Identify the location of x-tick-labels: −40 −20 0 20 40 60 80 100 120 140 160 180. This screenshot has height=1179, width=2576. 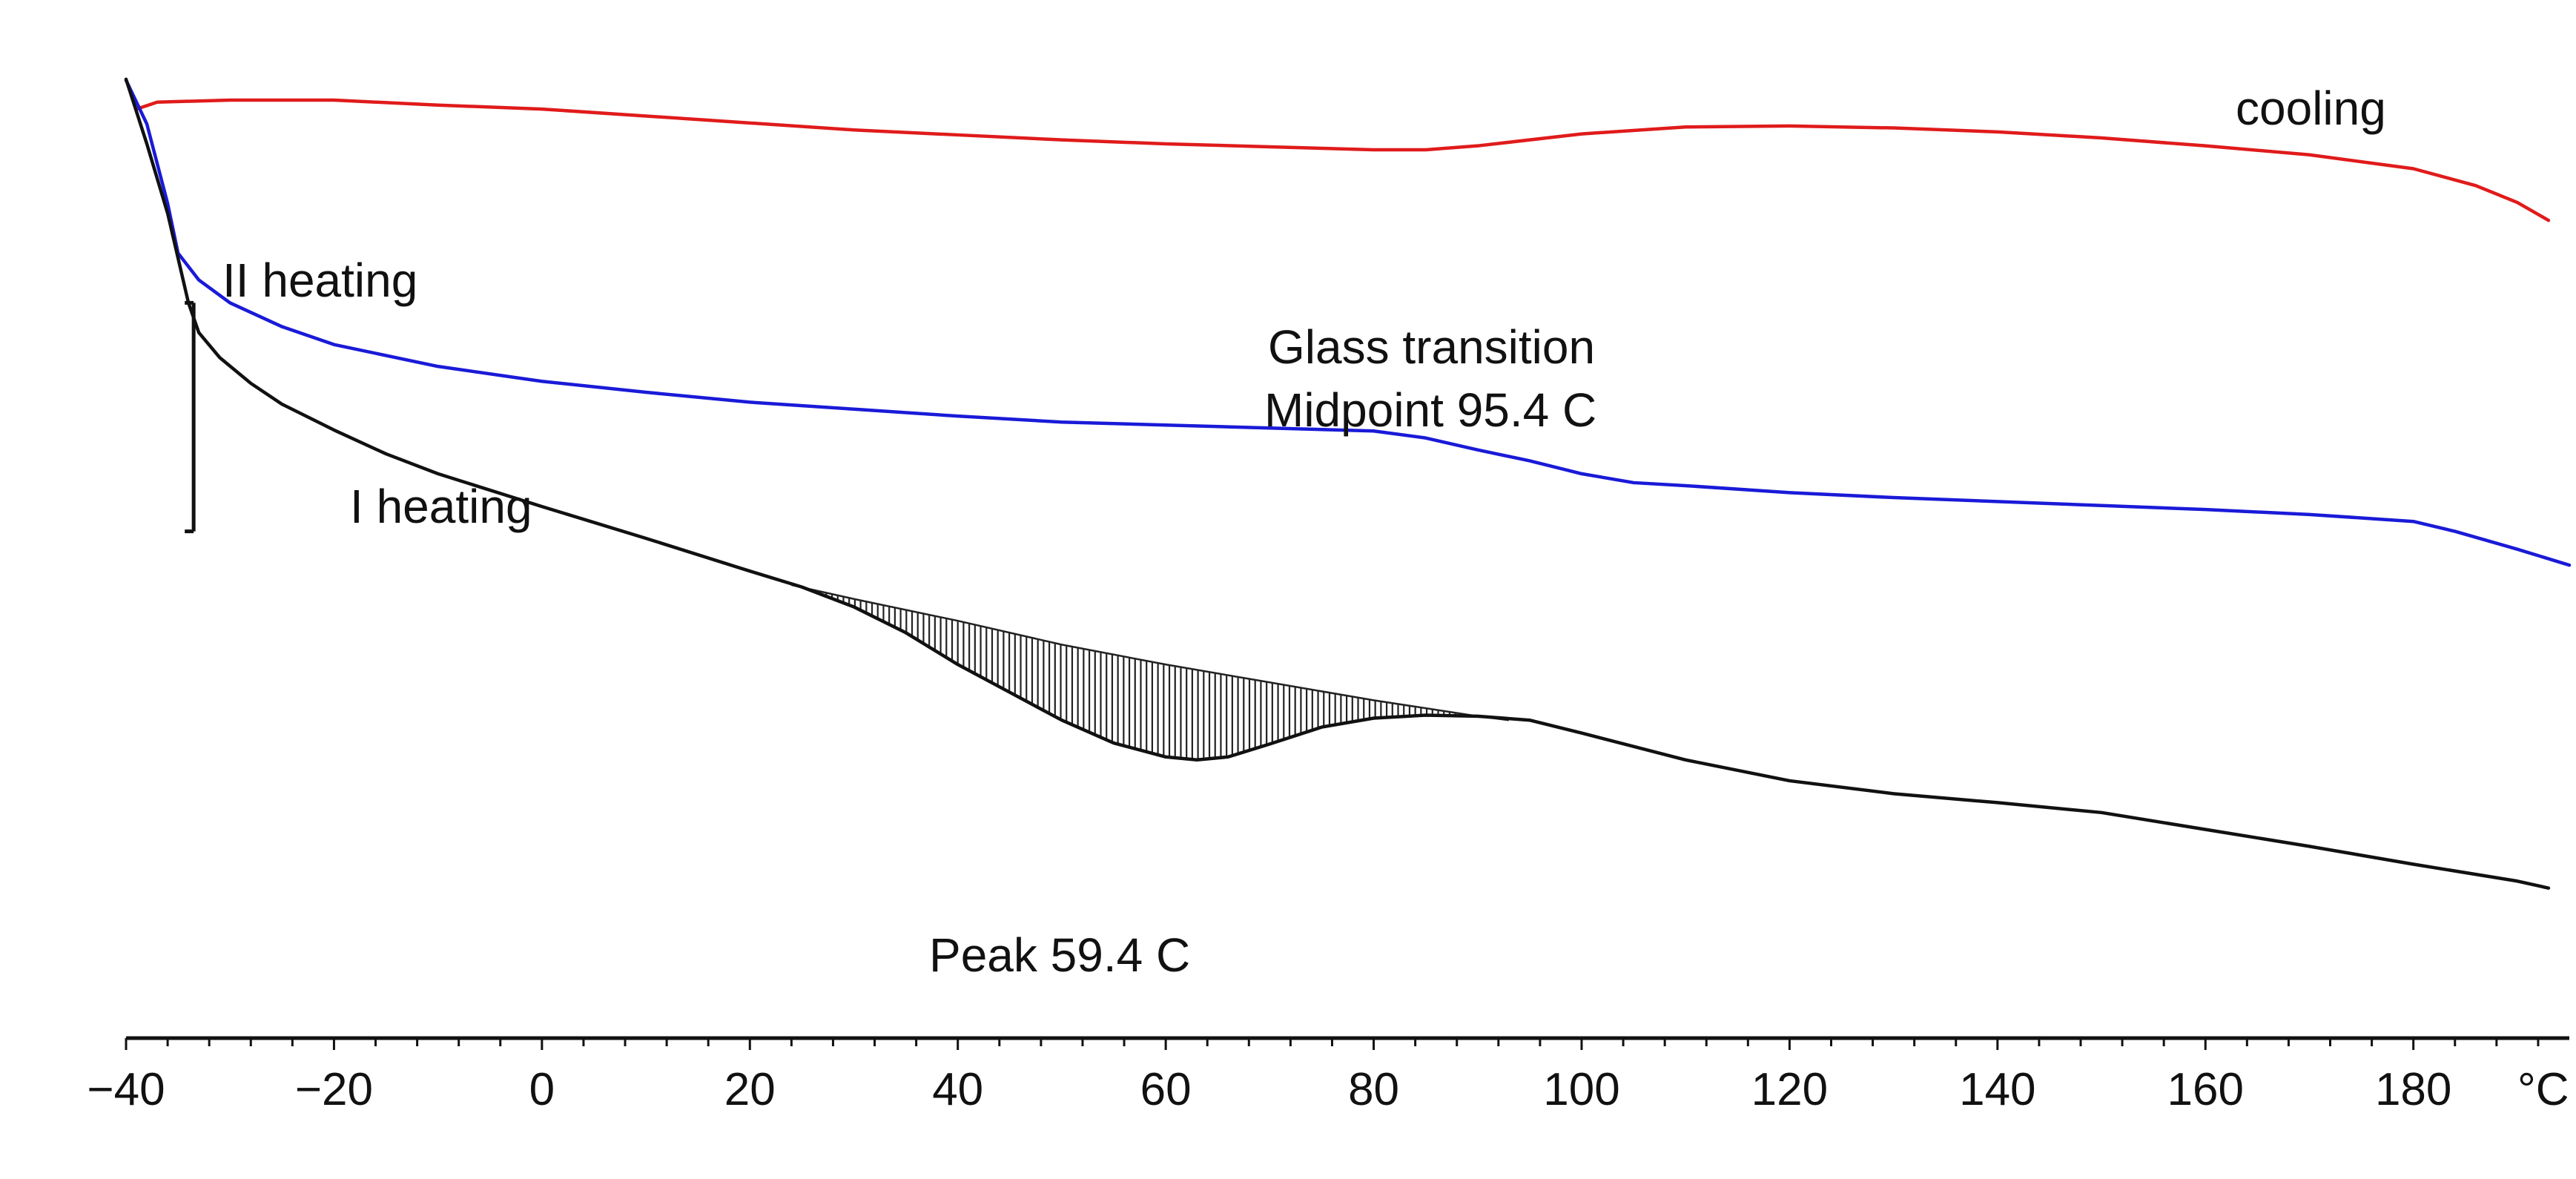
(1269, 1089).